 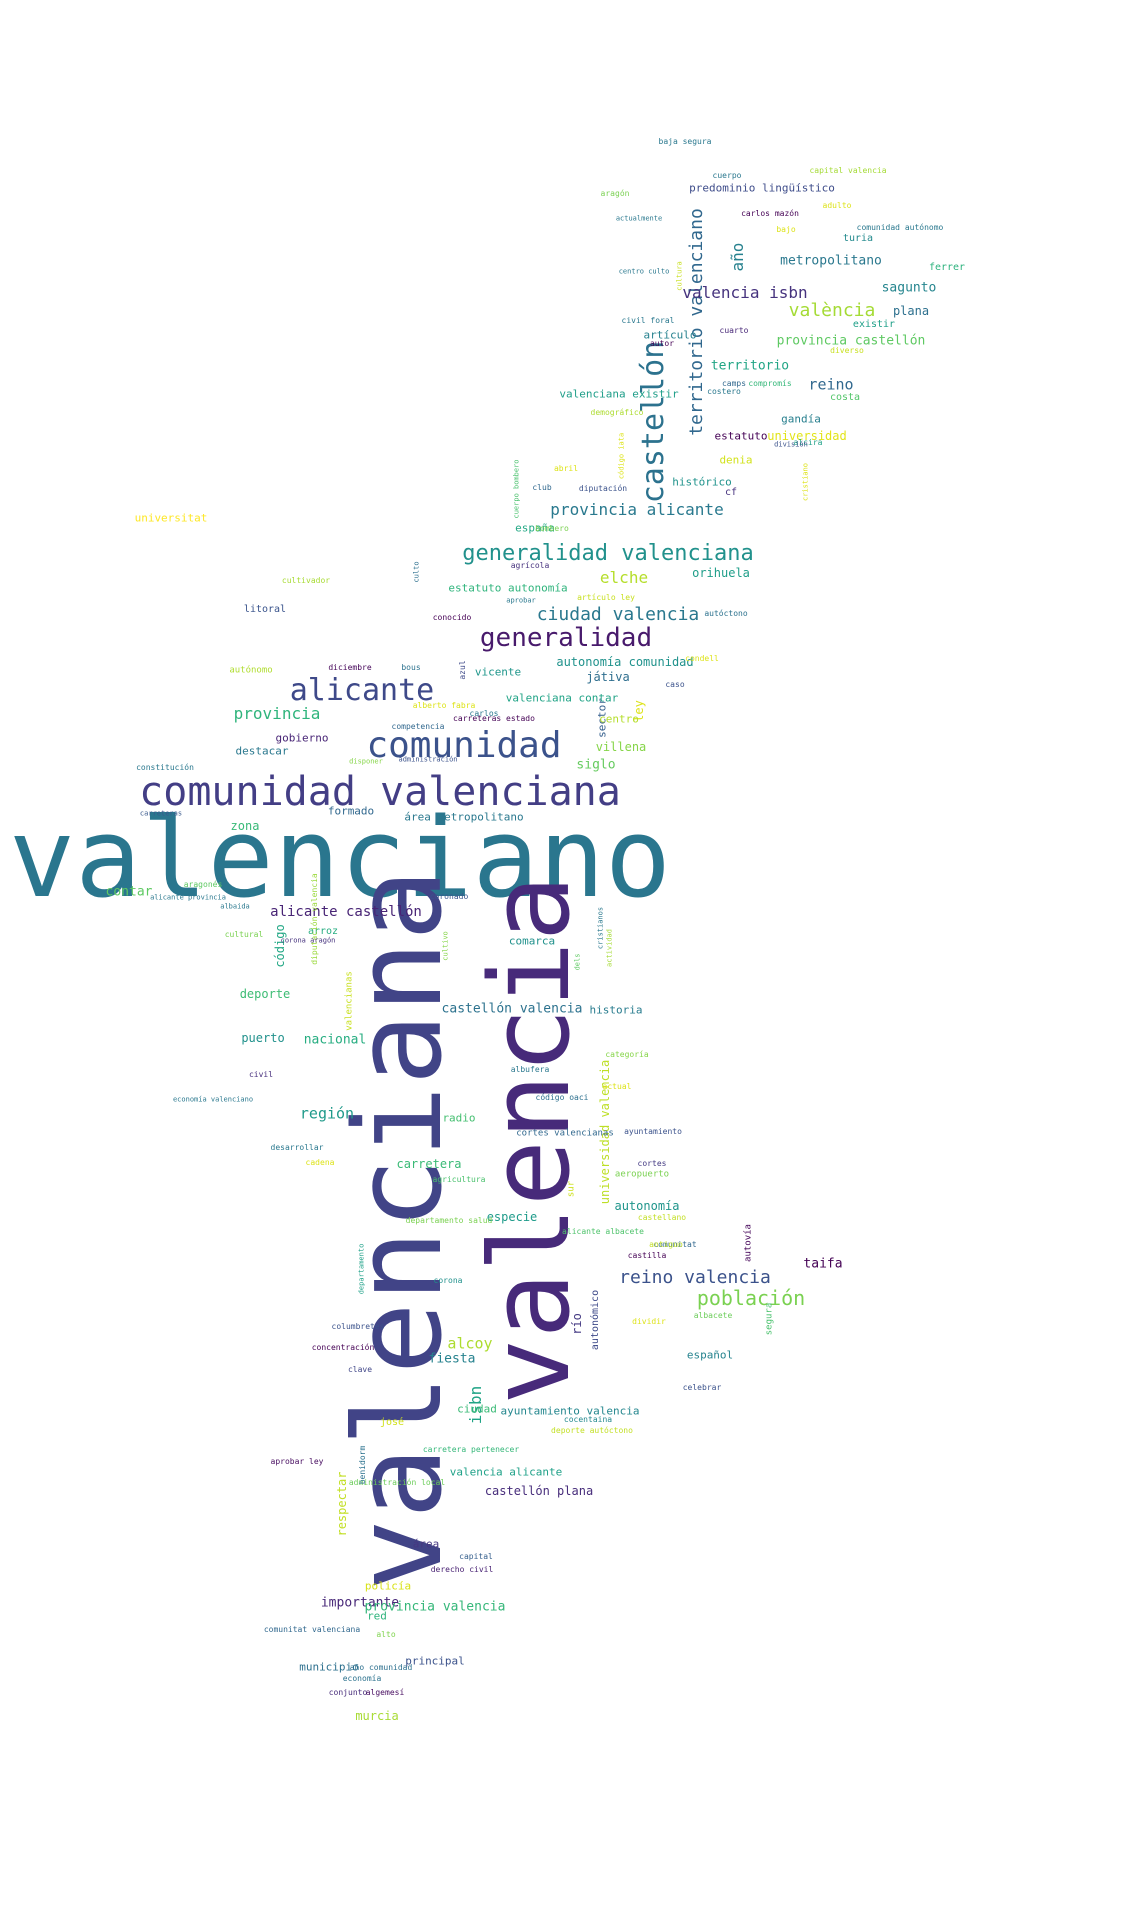 What do you see at coordinates (736, 460) in the screenshot?
I see `word-denia: denia` at bounding box center [736, 460].